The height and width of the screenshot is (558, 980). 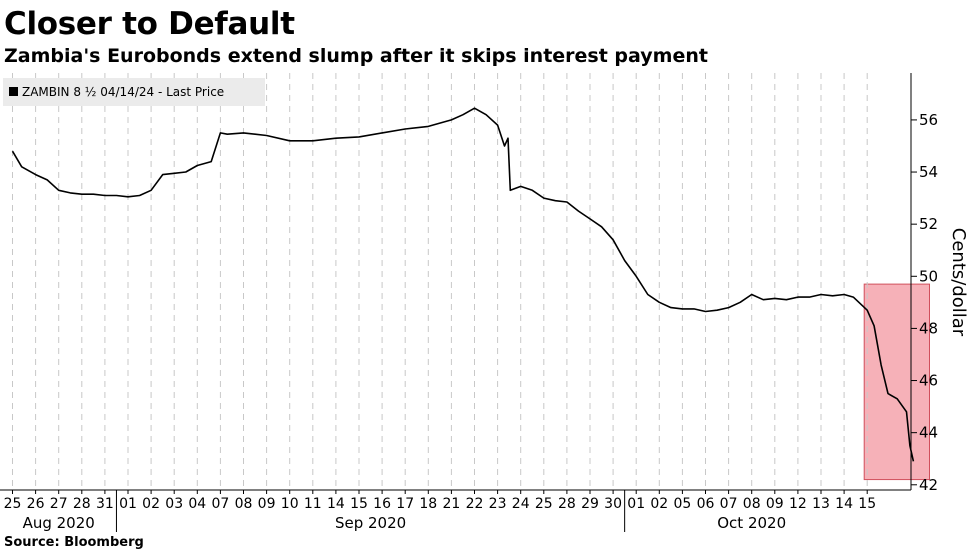 What do you see at coordinates (197, 504) in the screenshot?
I see `x-tick-label: 04` at bounding box center [197, 504].